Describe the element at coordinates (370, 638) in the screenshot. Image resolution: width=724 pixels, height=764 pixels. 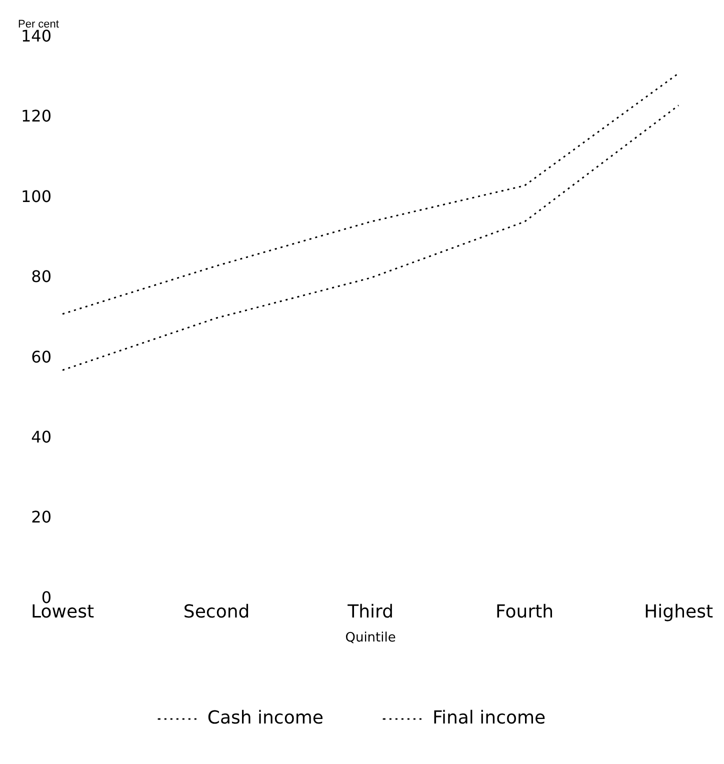
I see `x-axis-title: Quintile` at that location.